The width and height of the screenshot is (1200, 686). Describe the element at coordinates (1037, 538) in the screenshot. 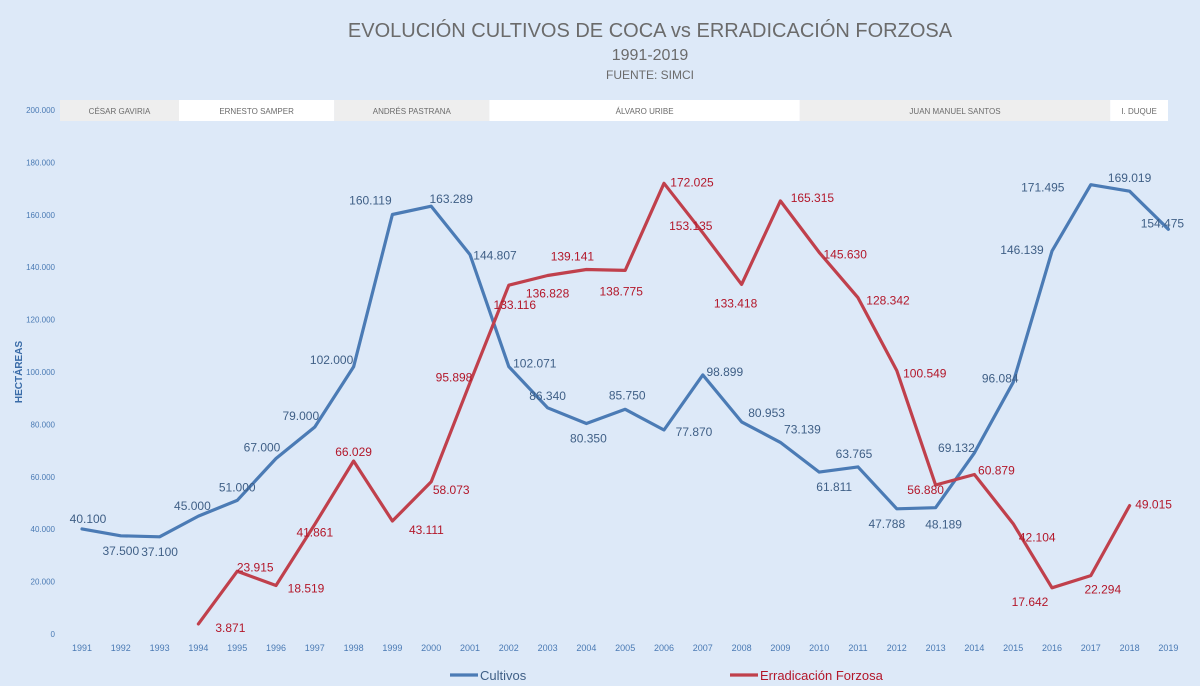

I see `data-label: 42.104` at that location.